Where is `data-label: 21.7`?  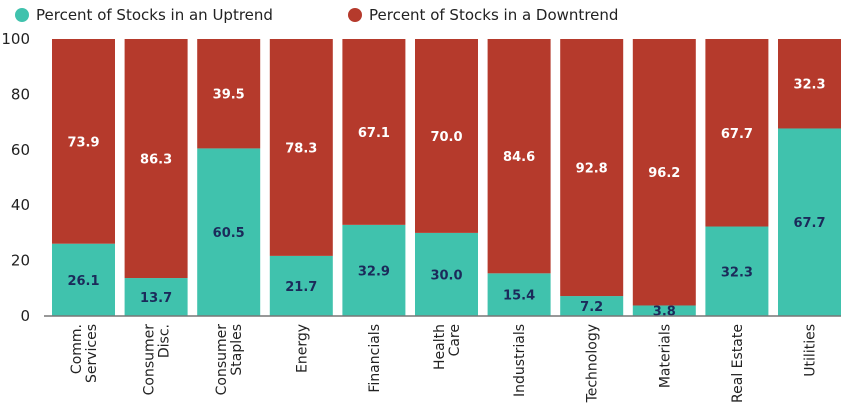
data-label: 21.7 is located at coordinates (301, 287).